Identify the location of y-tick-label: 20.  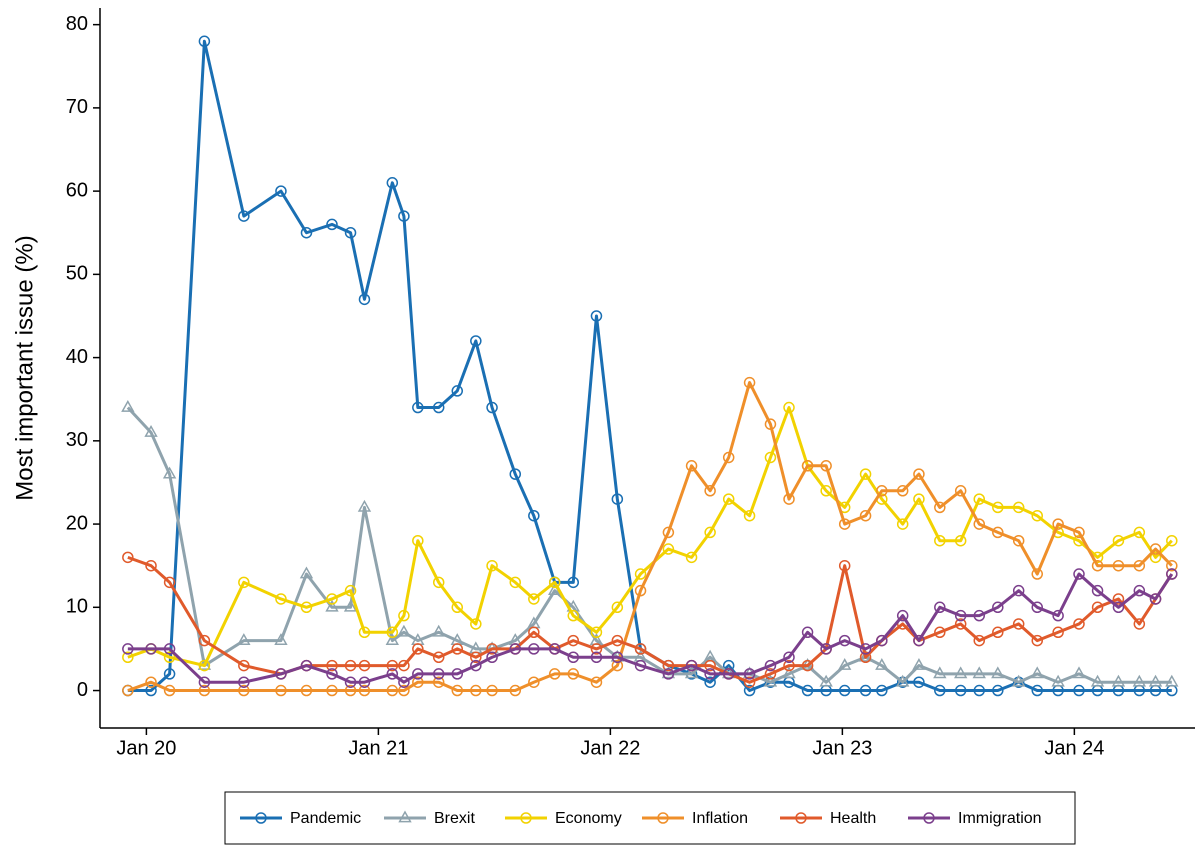
(77, 523).